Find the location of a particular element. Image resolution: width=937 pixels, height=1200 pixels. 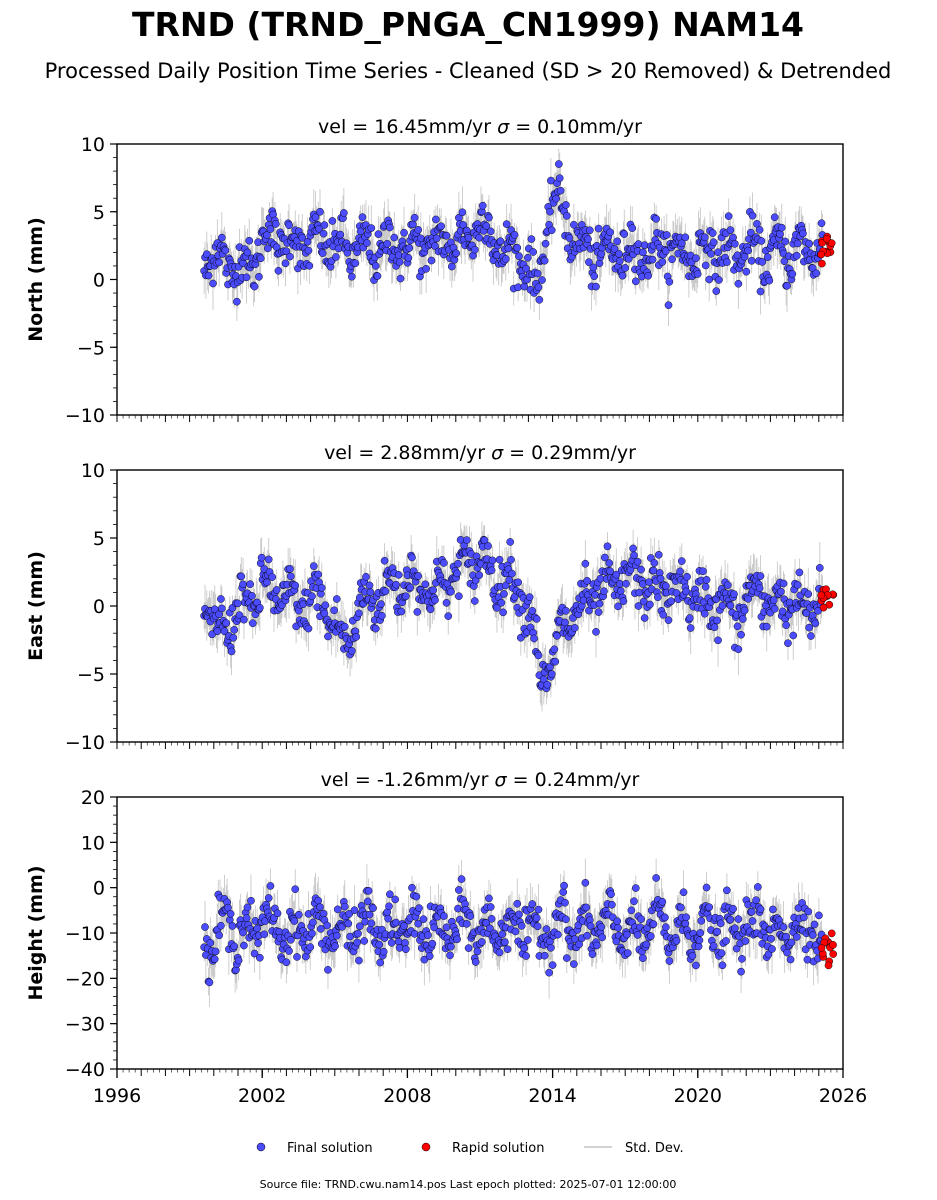

y-axis-label: North (mm) is located at coordinates (36, 279).